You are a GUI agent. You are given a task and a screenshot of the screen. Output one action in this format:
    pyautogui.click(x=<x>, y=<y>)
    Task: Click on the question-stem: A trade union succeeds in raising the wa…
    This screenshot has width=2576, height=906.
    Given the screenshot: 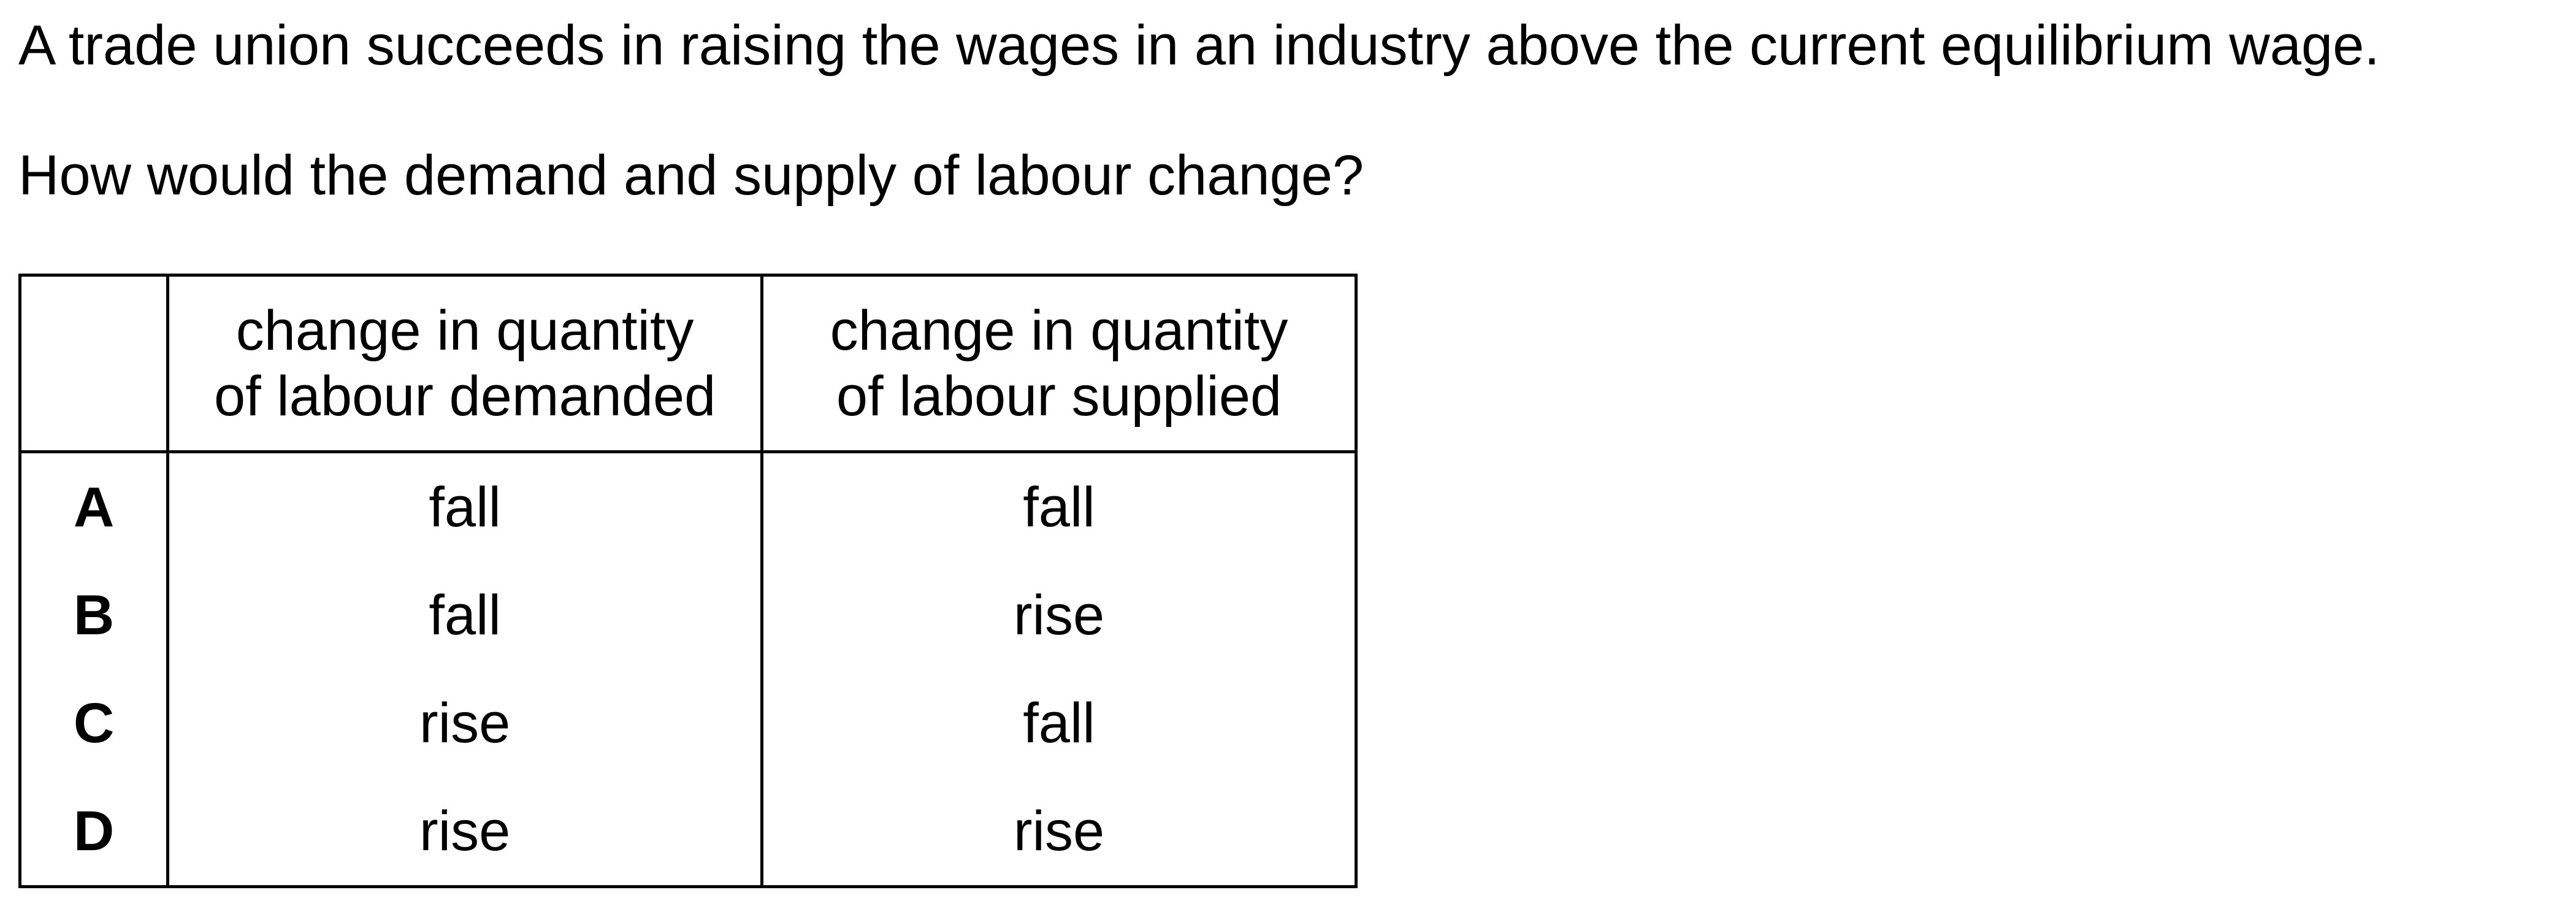 What is the action you would take?
    pyautogui.click(x=1199, y=46)
    